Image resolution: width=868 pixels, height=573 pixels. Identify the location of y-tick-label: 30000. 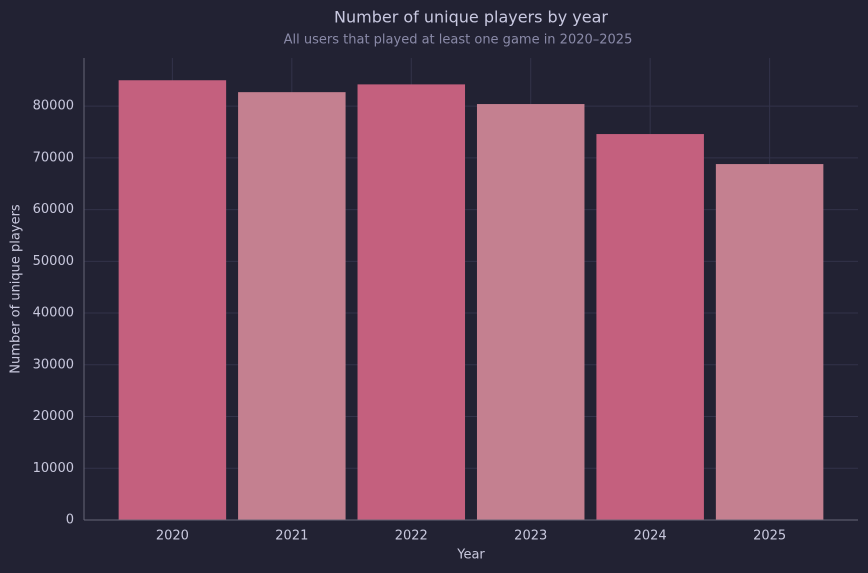
(53, 364).